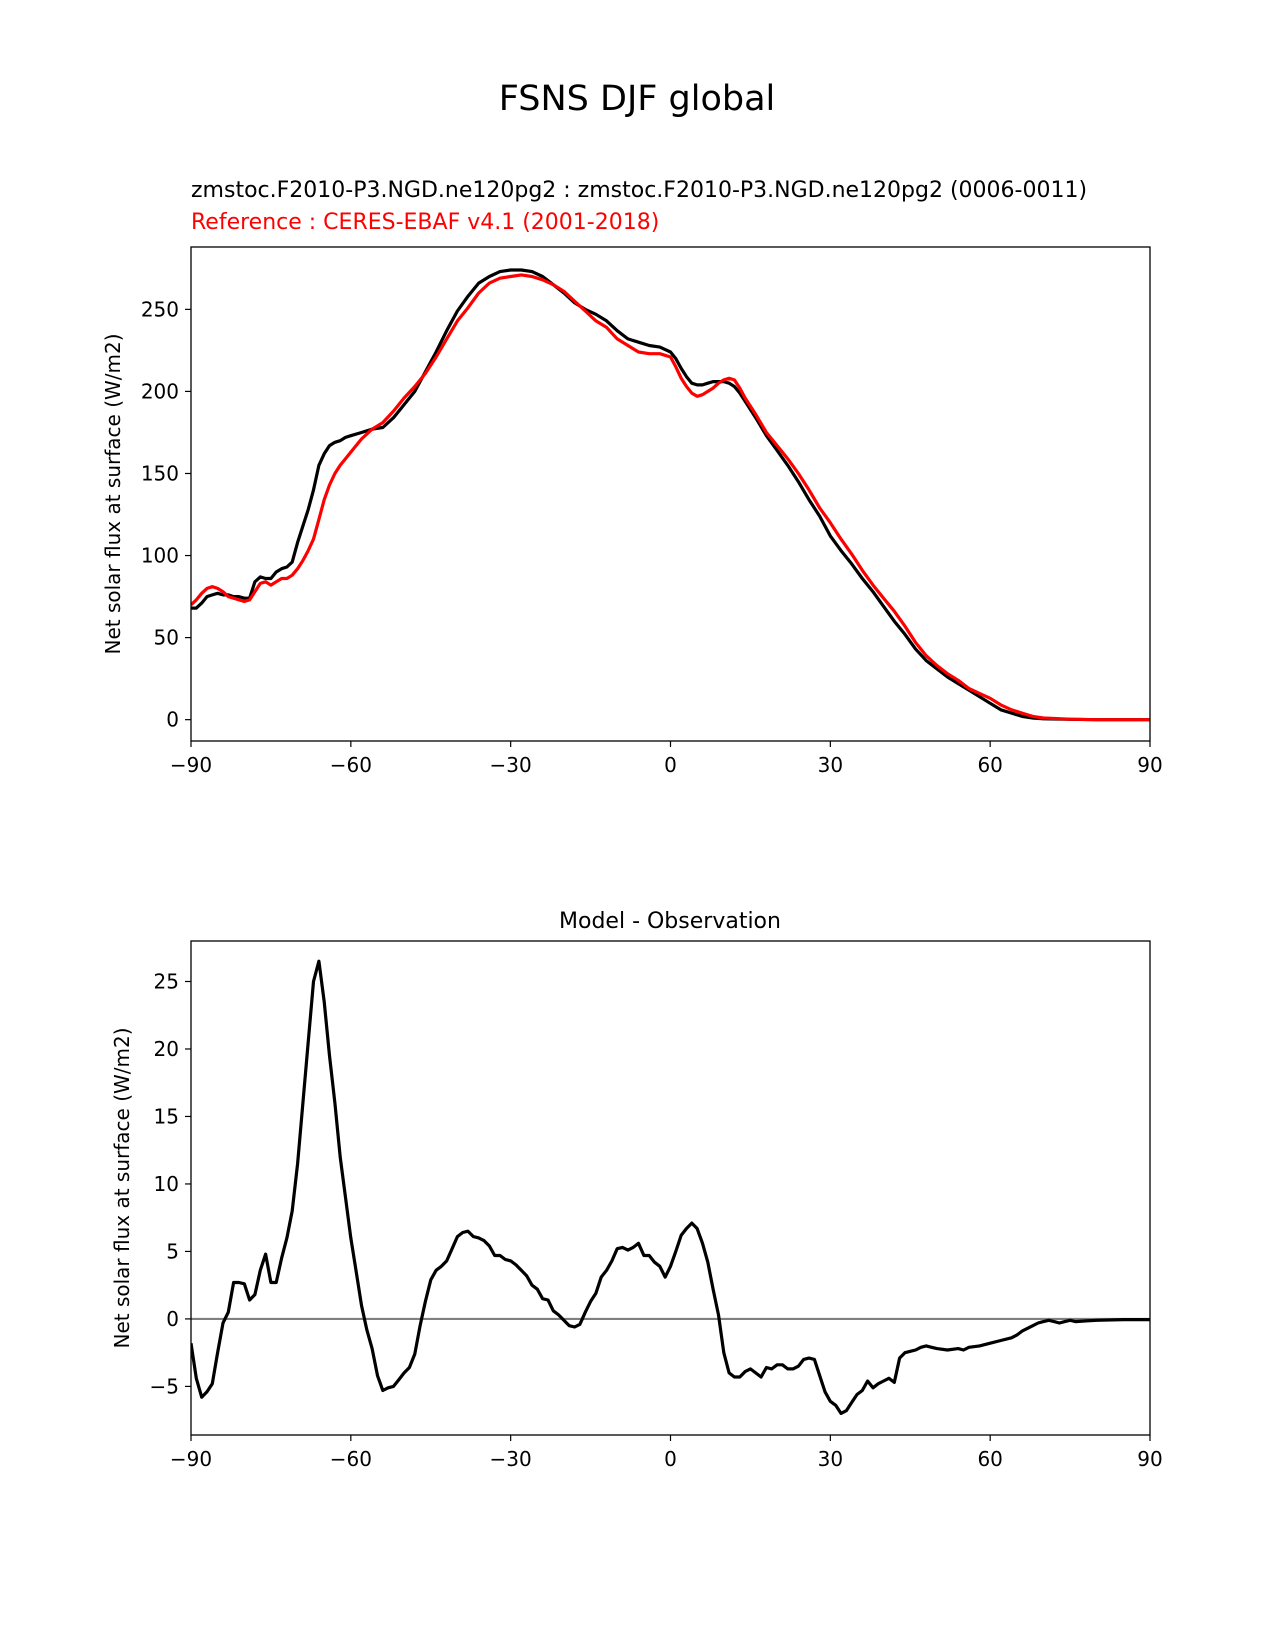 The image size is (1275, 1650). What do you see at coordinates (351, 765) in the screenshot?
I see `top-panel-xtick-label: −60` at bounding box center [351, 765].